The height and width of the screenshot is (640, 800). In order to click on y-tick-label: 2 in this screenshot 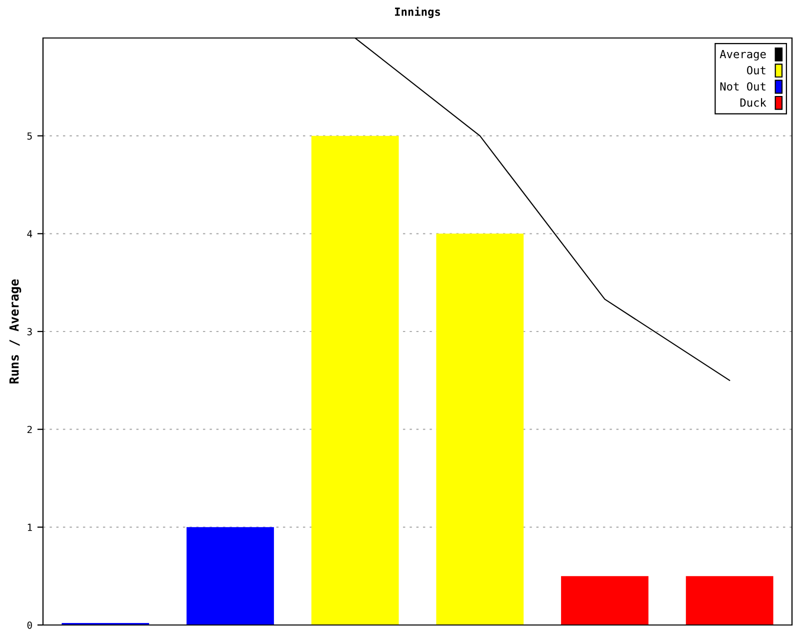, I will do `click(29, 430)`.